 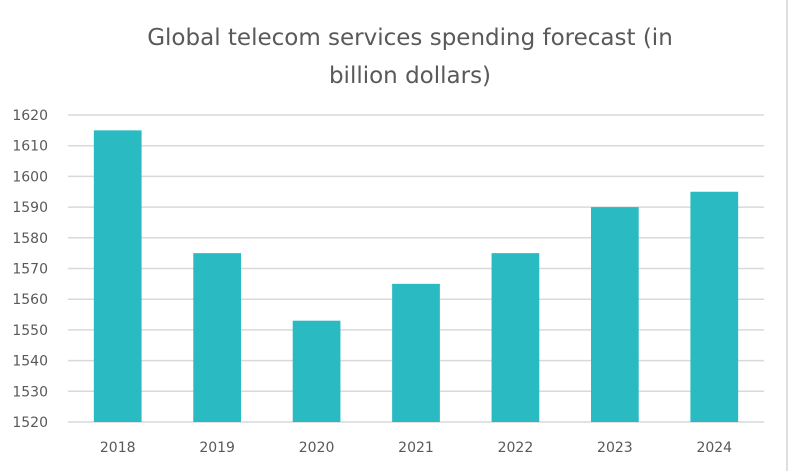 What do you see at coordinates (30, 239) in the screenshot?
I see `y-tick-label: 1580` at bounding box center [30, 239].